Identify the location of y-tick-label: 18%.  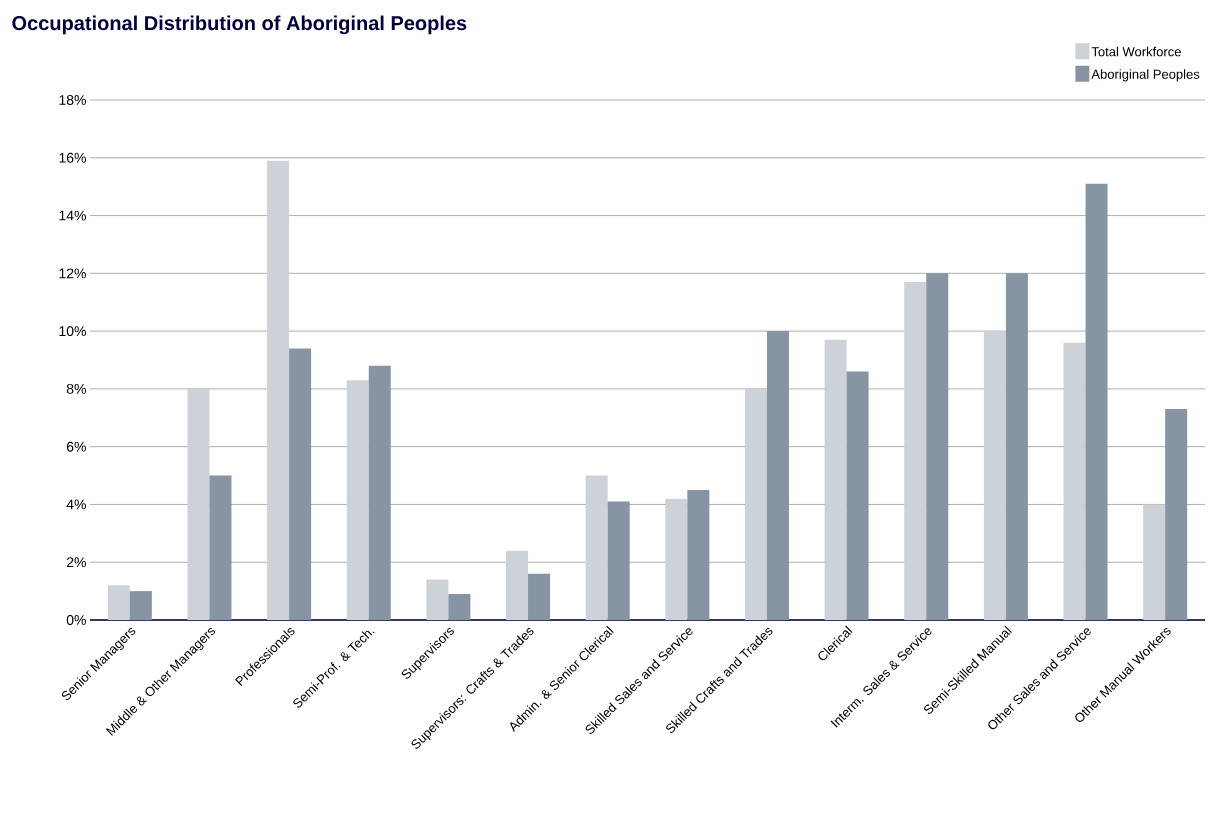
(72, 100).